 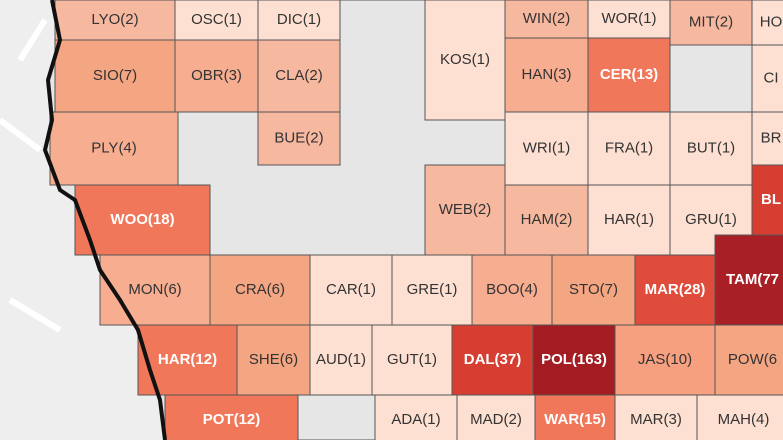 I want to click on county-label: DIC(1), so click(x=299, y=19).